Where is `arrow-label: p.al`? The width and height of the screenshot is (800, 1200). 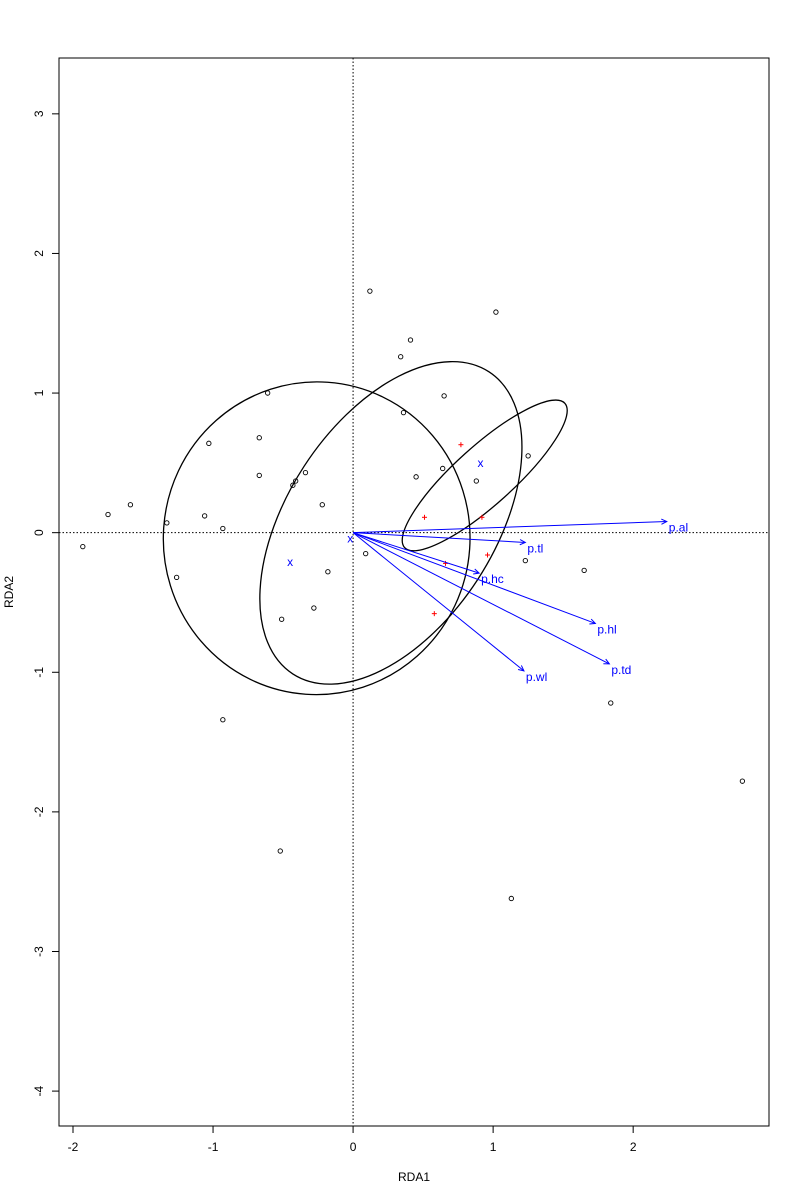 arrow-label: p.al is located at coordinates (678, 527).